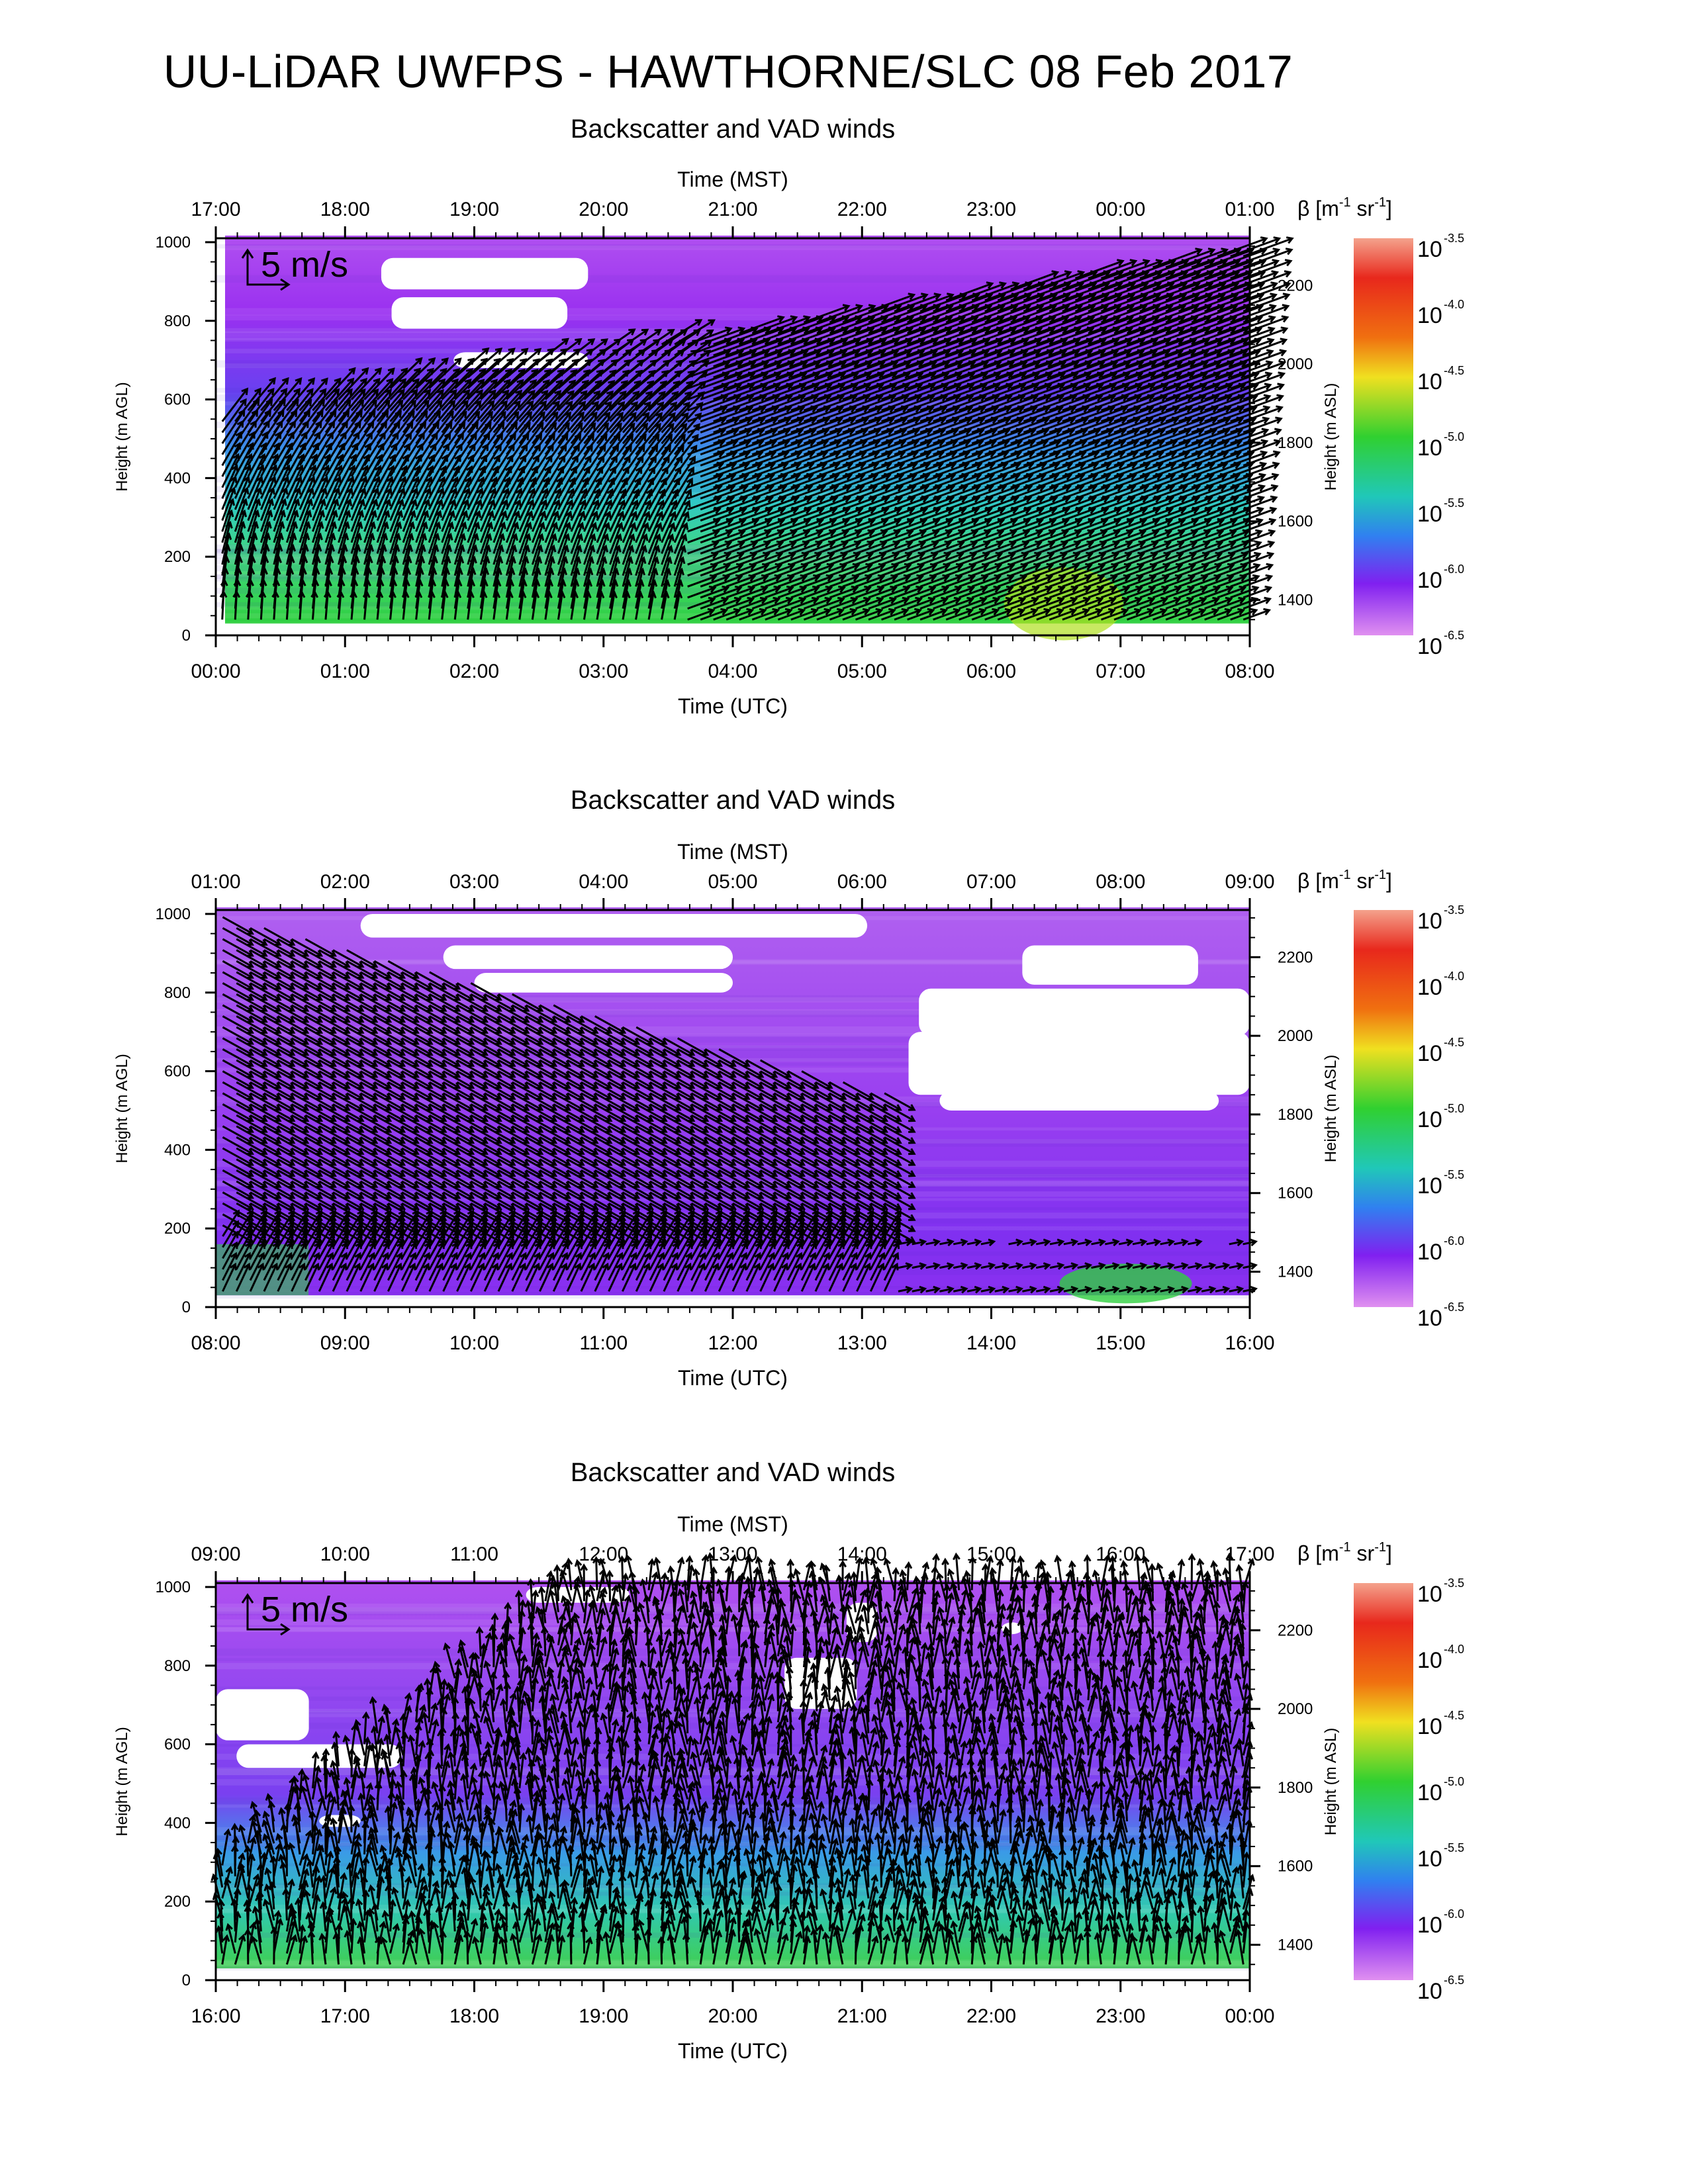  Describe the element at coordinates (1454, 1108) in the screenshot. I see `colorbar-tick-exponent: -5.0` at that location.